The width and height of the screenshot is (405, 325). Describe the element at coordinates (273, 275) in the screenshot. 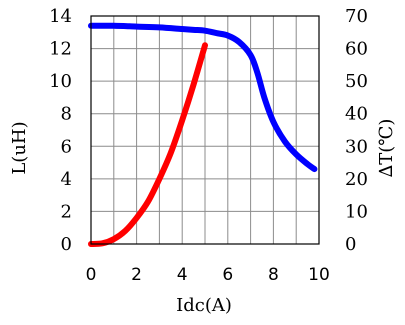

I see `x-tick-label: 8` at that location.